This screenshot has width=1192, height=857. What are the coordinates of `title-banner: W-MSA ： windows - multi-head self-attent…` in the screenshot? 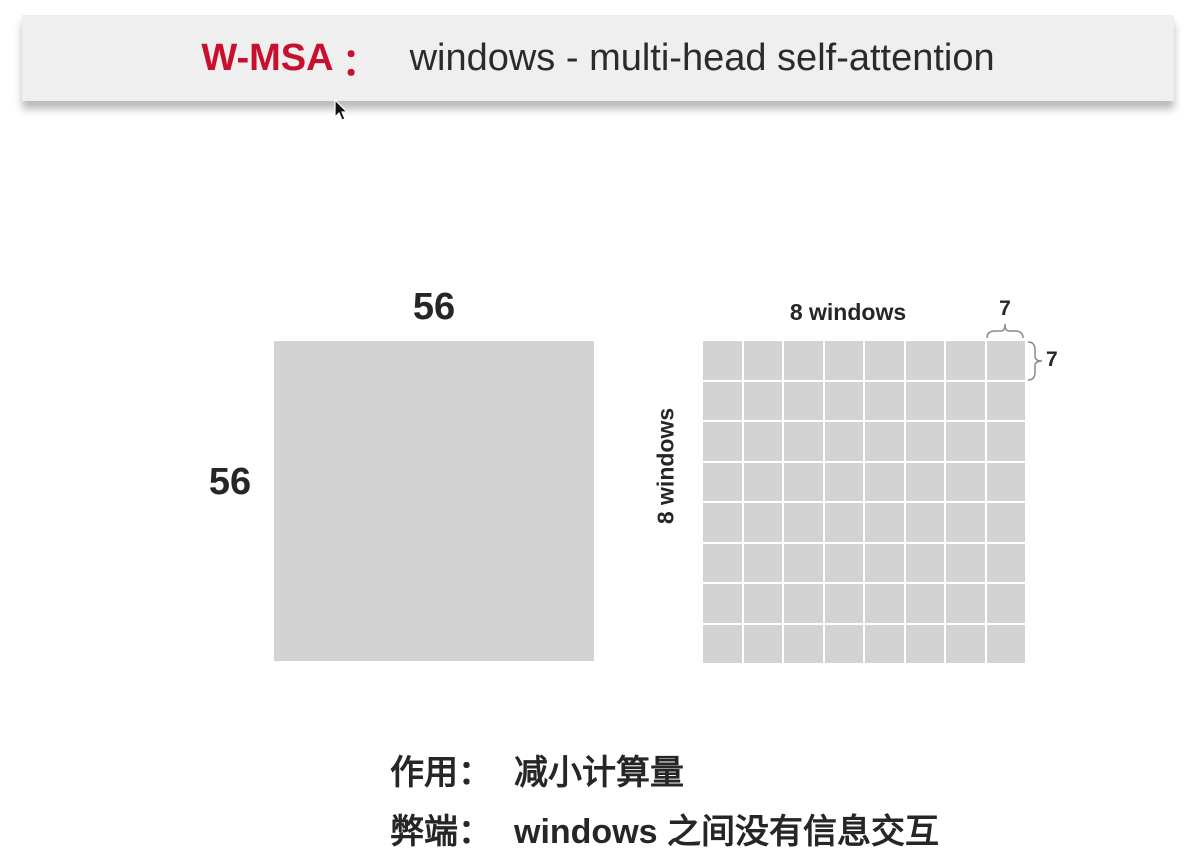 It's located at (598, 58).